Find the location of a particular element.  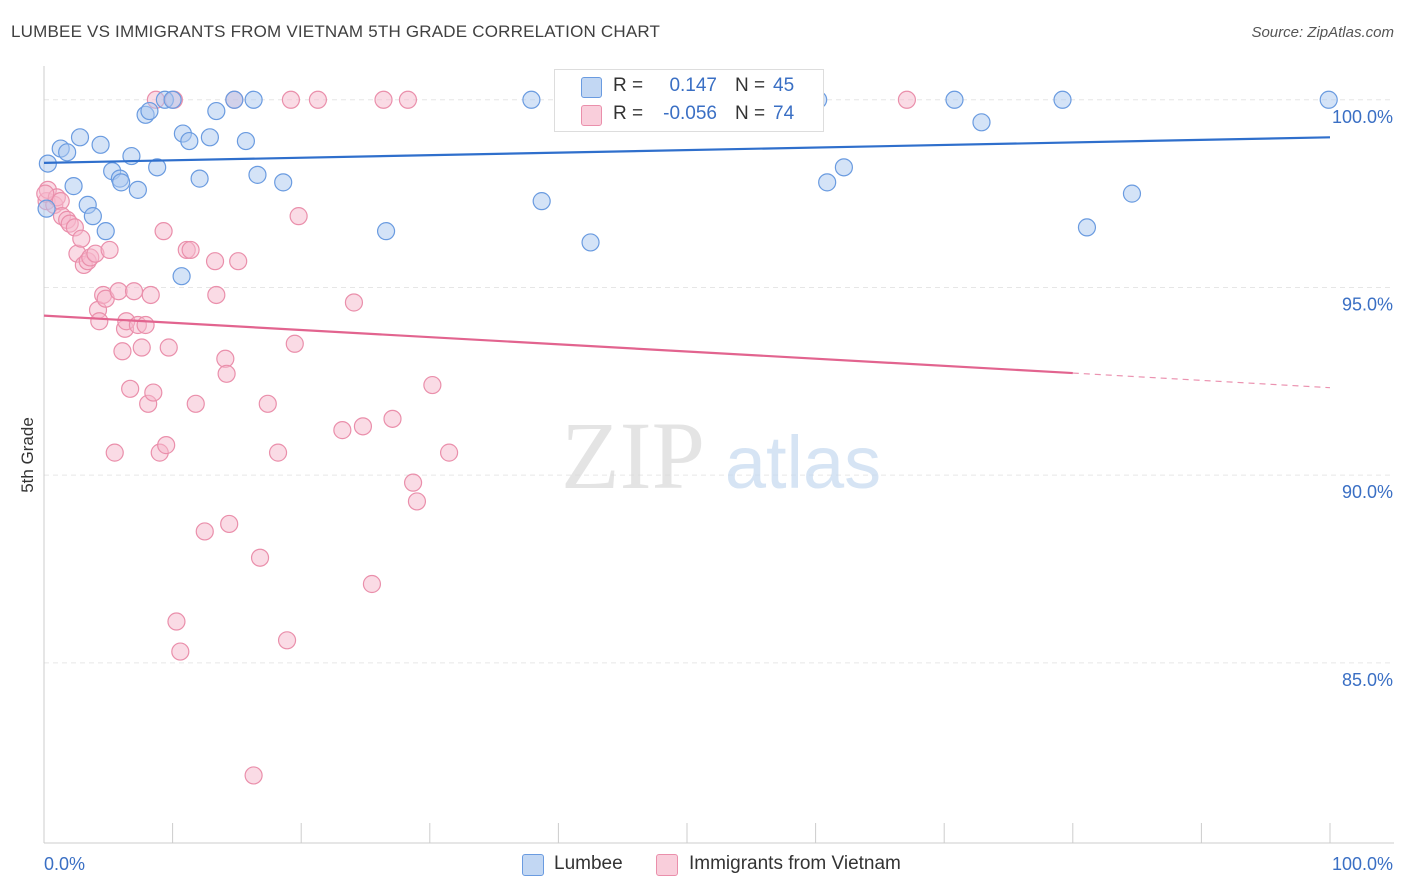

series-legend: Lumbee Immigrants from Vietnam is located at coordinates (703, 865).